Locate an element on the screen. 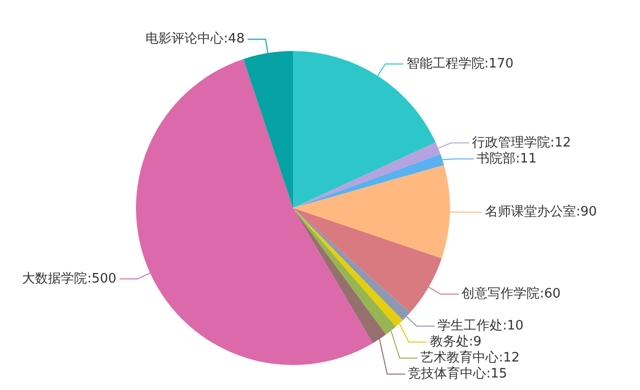 The width and height of the screenshot is (640, 390). data-label: :48 is located at coordinates (234, 39).